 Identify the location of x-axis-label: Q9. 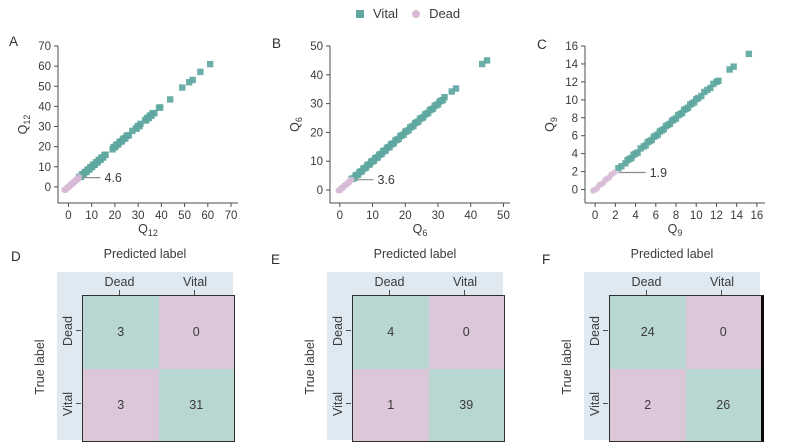
(675, 230).